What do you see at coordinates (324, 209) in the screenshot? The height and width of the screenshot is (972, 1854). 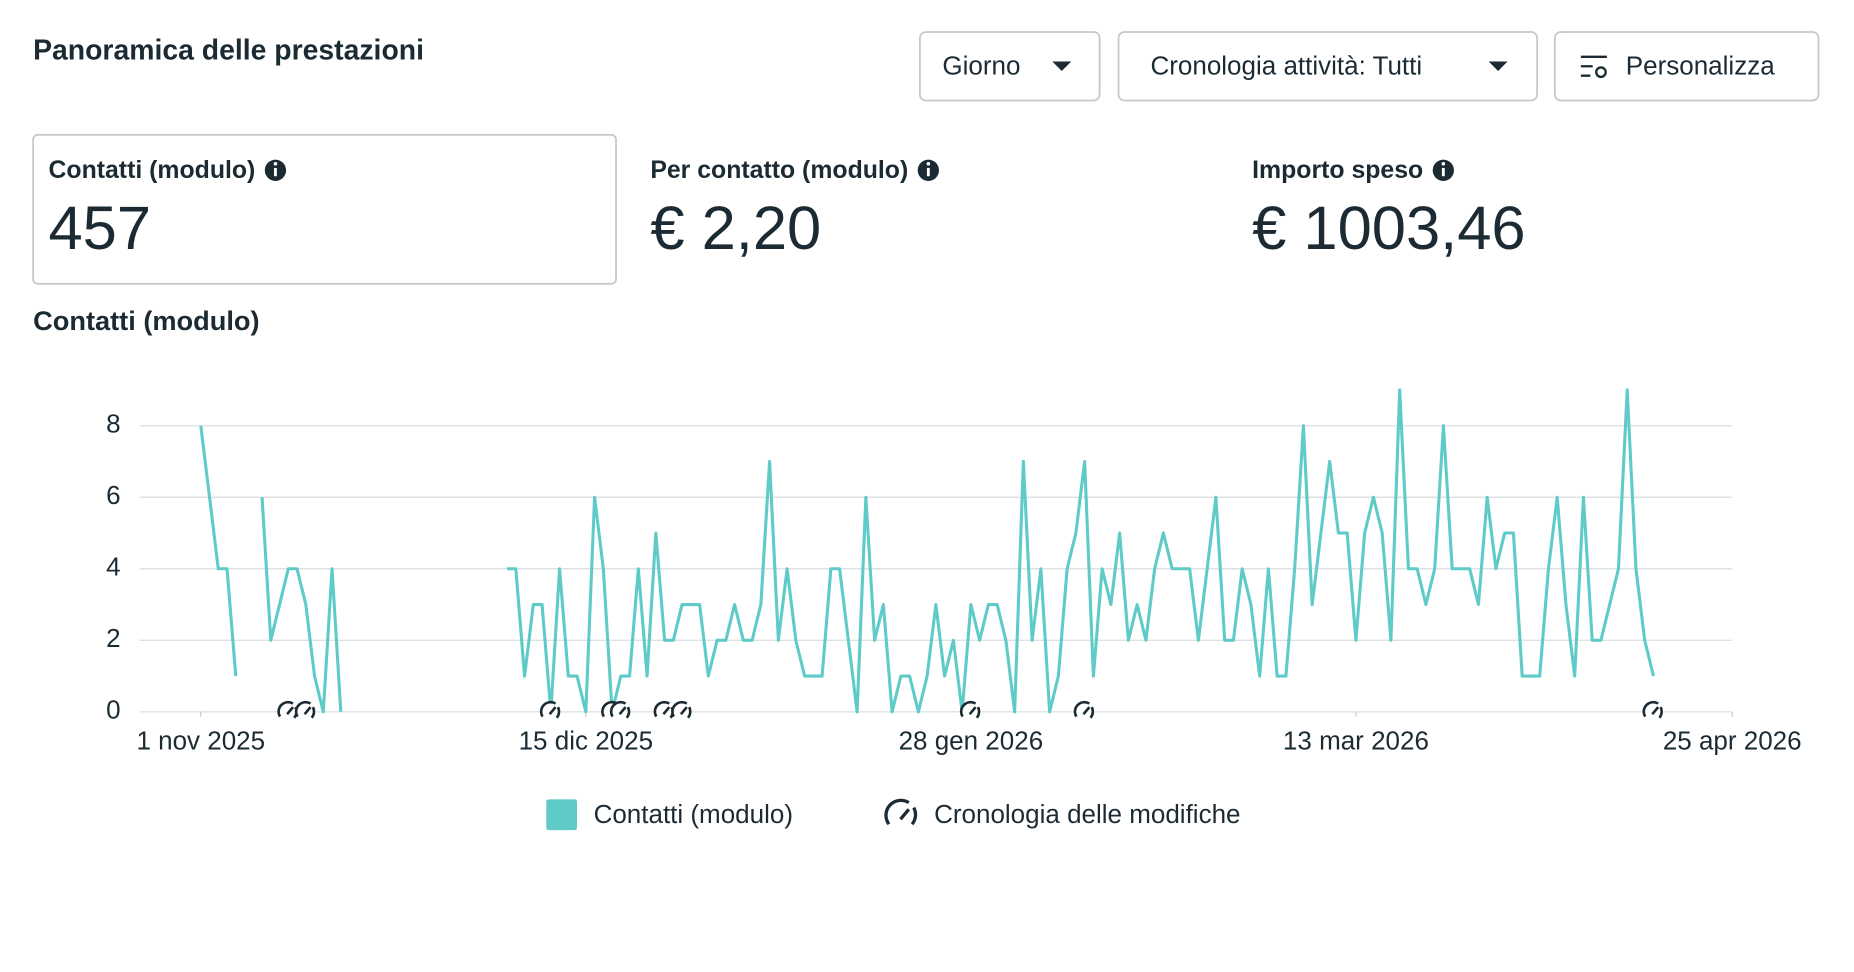 I see `metric-card-selected` at bounding box center [324, 209].